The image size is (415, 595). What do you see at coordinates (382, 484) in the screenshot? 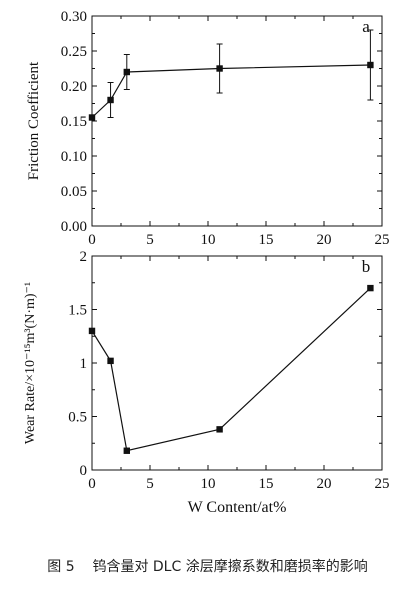
I see `panel-b-x-tick-label: 25` at bounding box center [382, 484].